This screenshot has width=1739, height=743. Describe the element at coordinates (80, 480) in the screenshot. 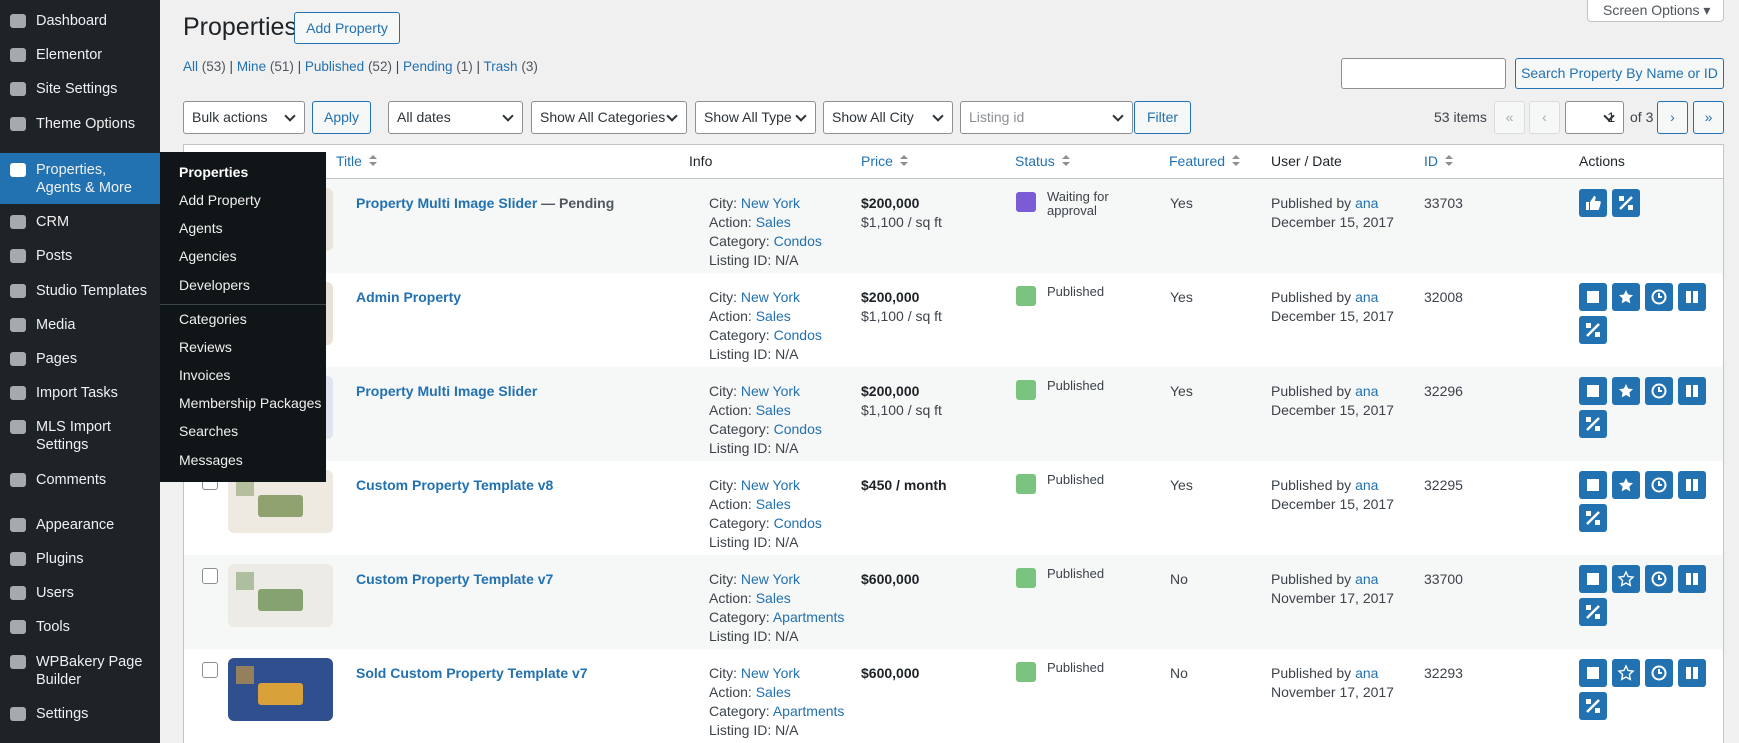

I see `menu-item: Comments` at that location.